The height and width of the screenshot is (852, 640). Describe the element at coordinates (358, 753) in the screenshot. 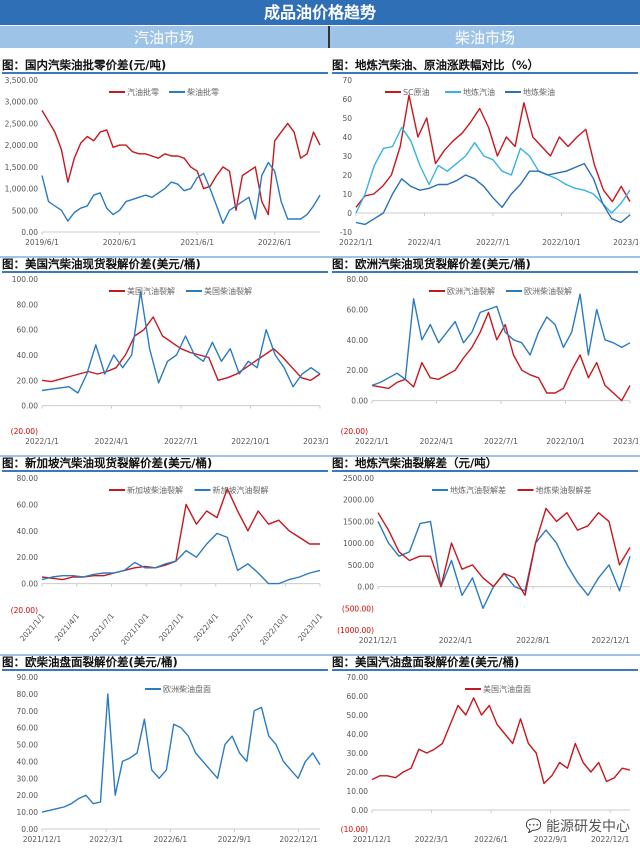

I see `y-tick-label: 30.00` at that location.